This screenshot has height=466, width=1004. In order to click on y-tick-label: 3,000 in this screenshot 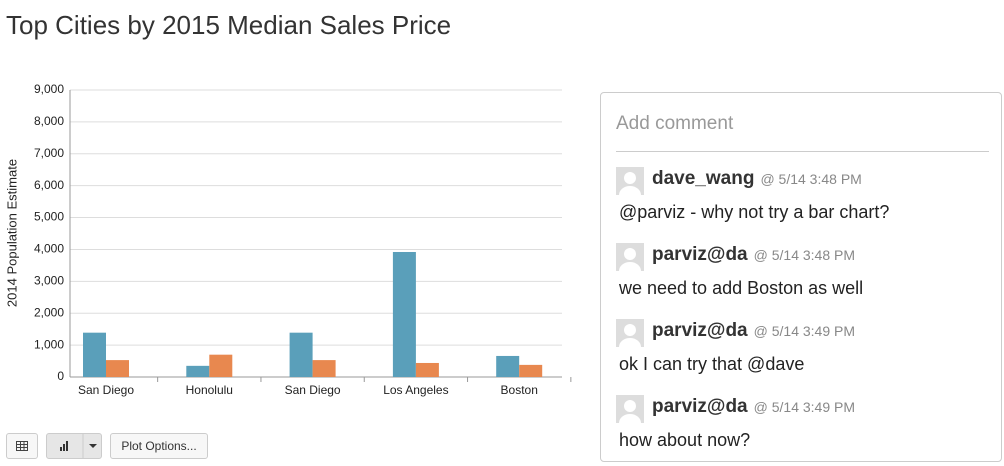, I will do `click(49, 281)`.